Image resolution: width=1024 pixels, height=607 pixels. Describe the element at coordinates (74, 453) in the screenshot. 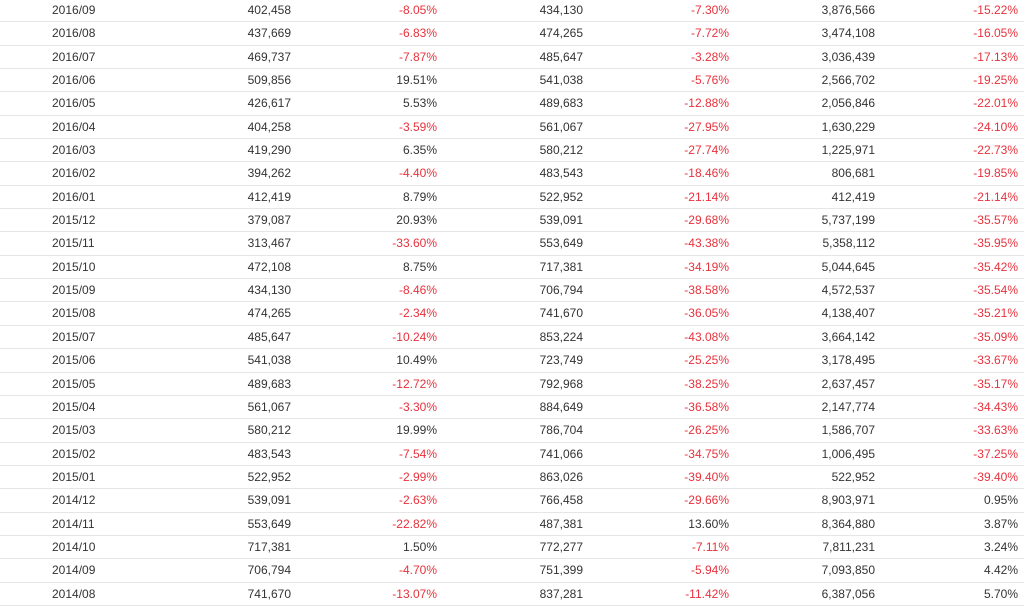

I see `cell-period: 2015/02` at that location.